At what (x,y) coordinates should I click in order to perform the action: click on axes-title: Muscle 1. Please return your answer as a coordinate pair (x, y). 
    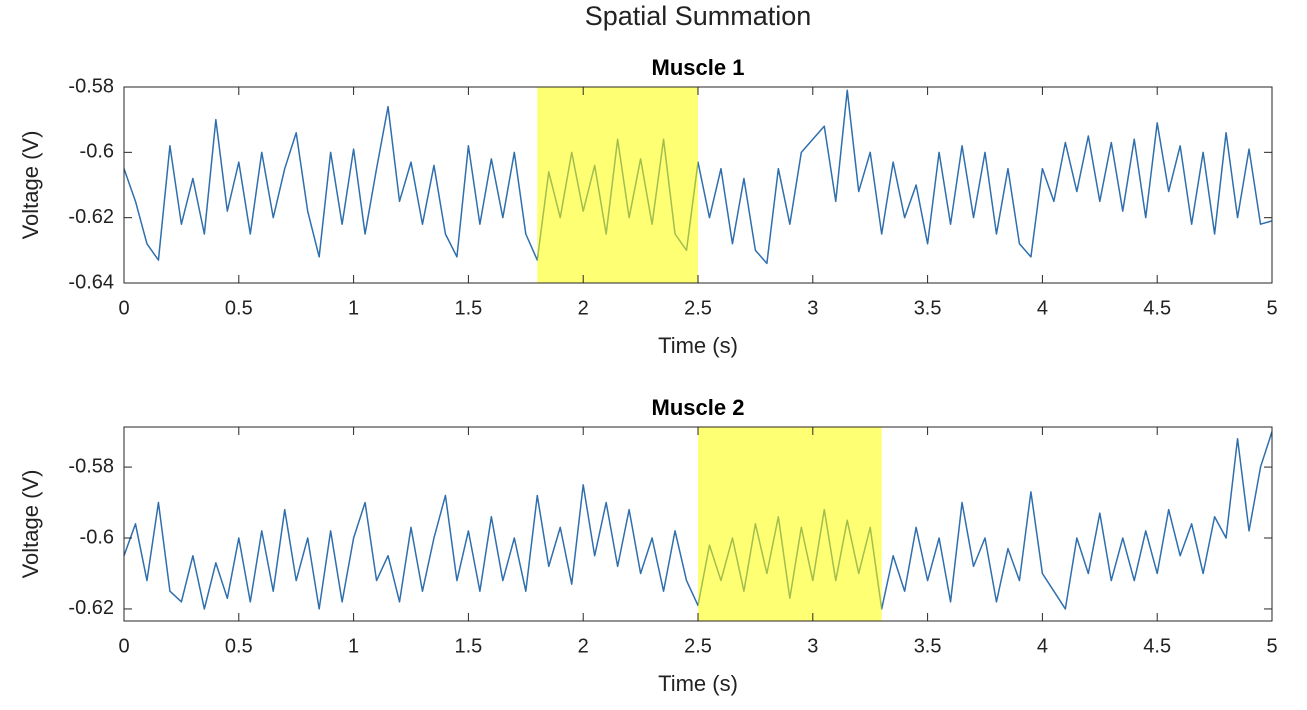
    Looking at the image, I should click on (698, 67).